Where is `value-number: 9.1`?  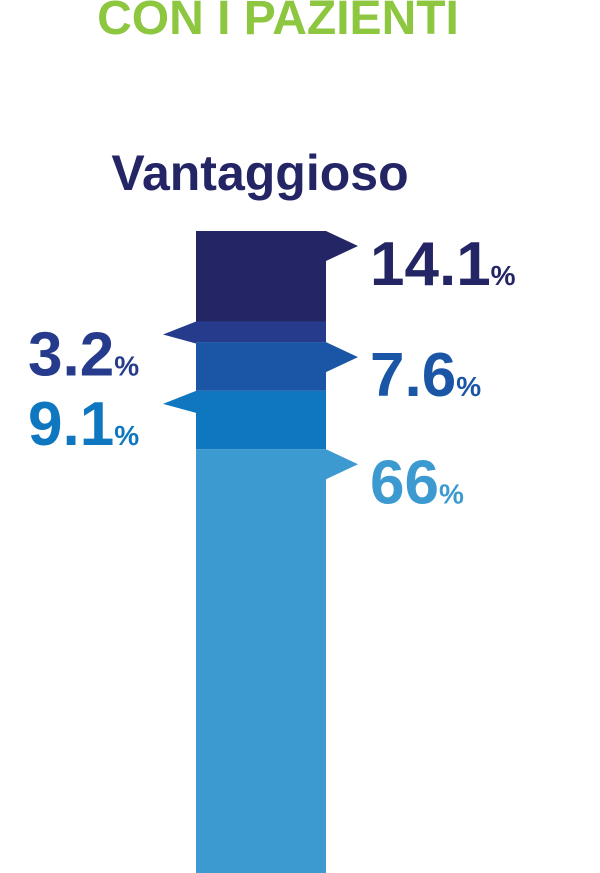 value-number: 9.1 is located at coordinates (71, 424).